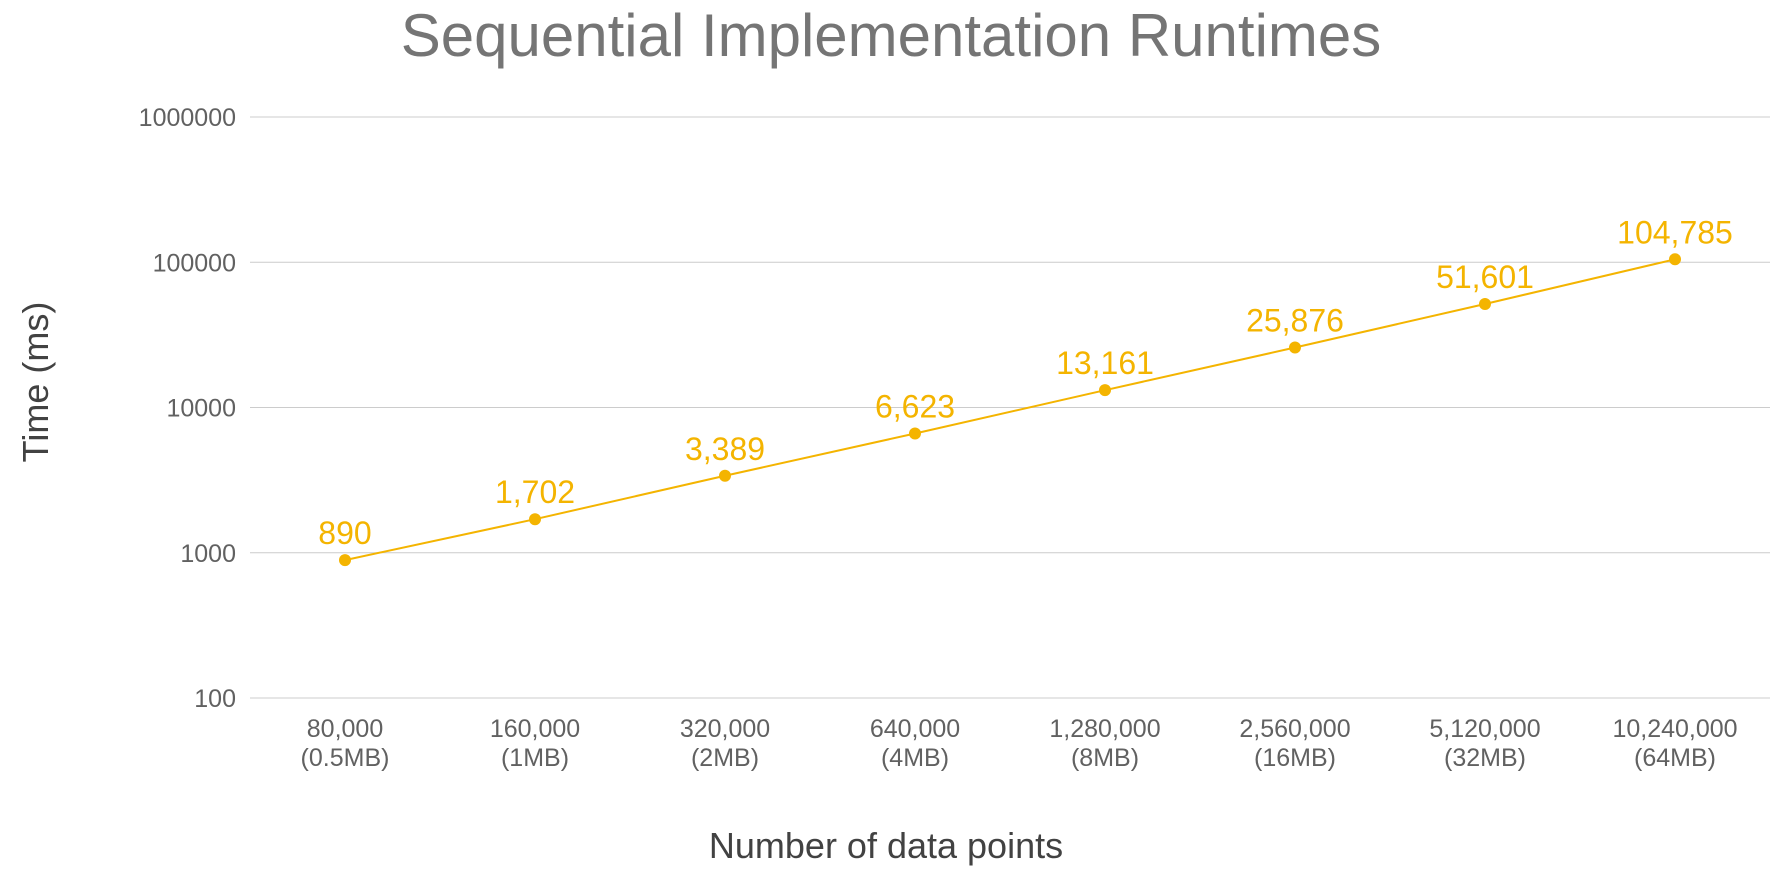 The image size is (1782, 894). I want to click on y-tick-label: 1000000, so click(187, 118).